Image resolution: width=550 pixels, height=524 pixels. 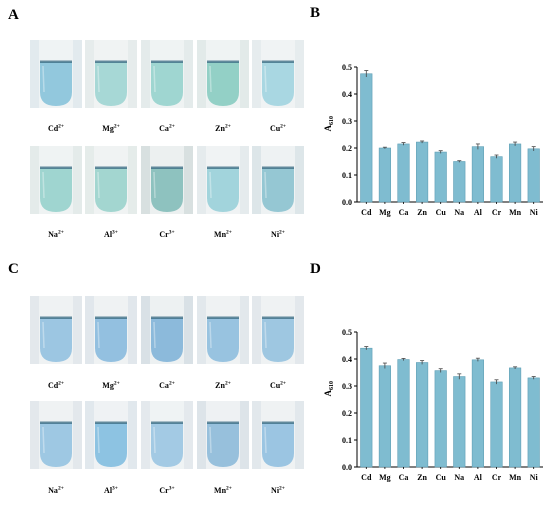 I want to click on x-tick-label: Zn, so click(x=422, y=212).